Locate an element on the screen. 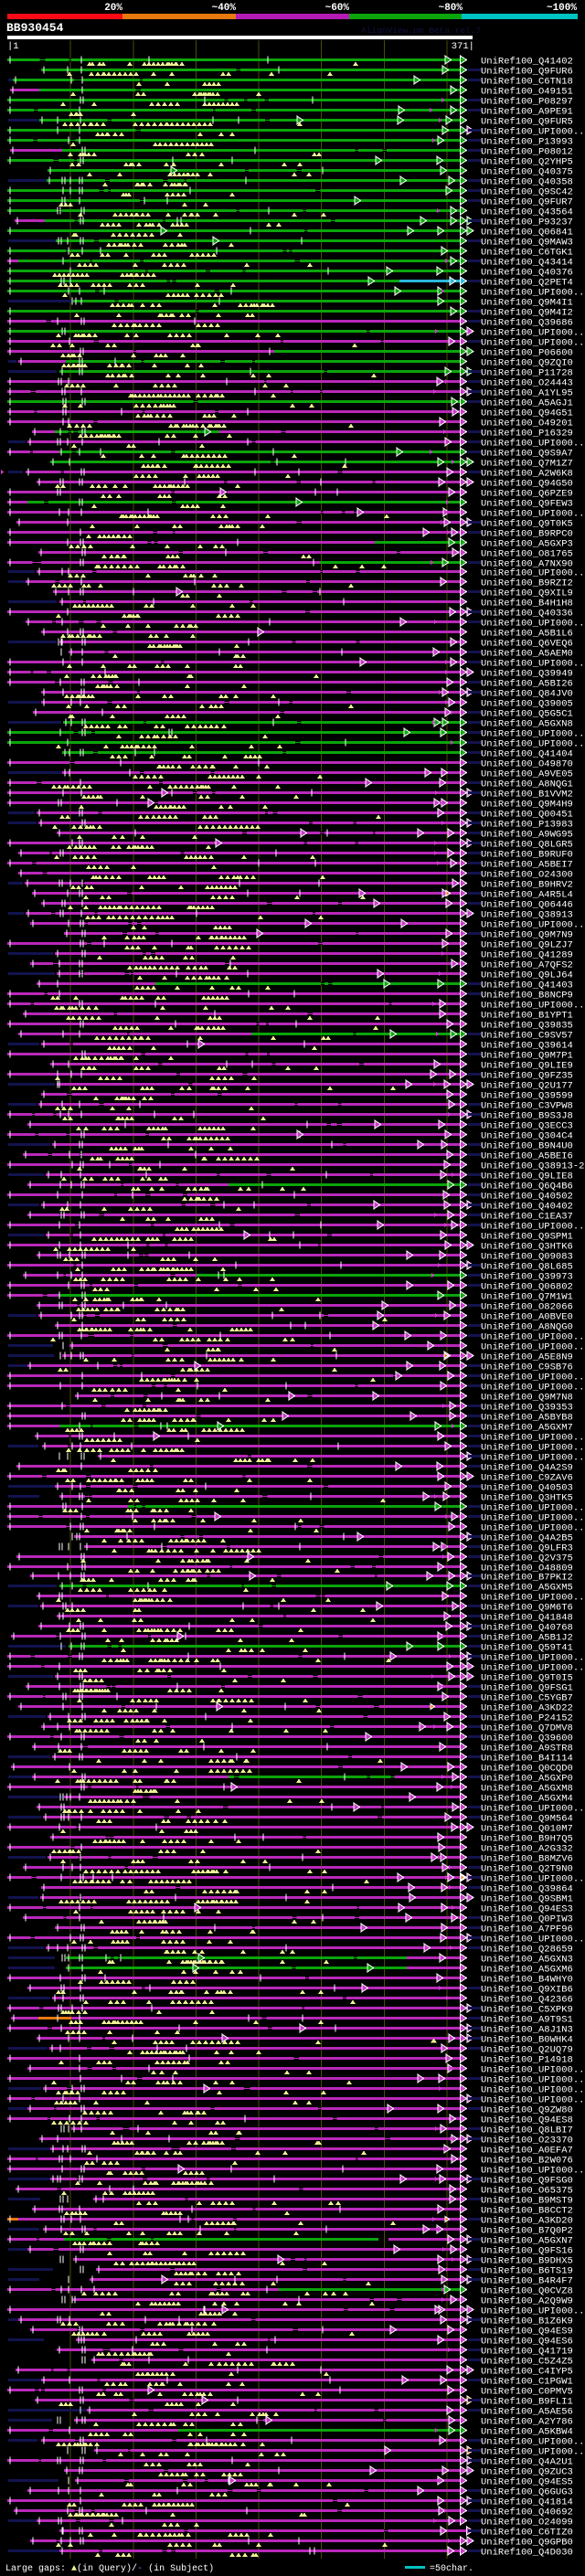 The width and height of the screenshot is (585, 2576). svg-text: UniRef100_C9SB76 is located at coordinates (527, 1367).